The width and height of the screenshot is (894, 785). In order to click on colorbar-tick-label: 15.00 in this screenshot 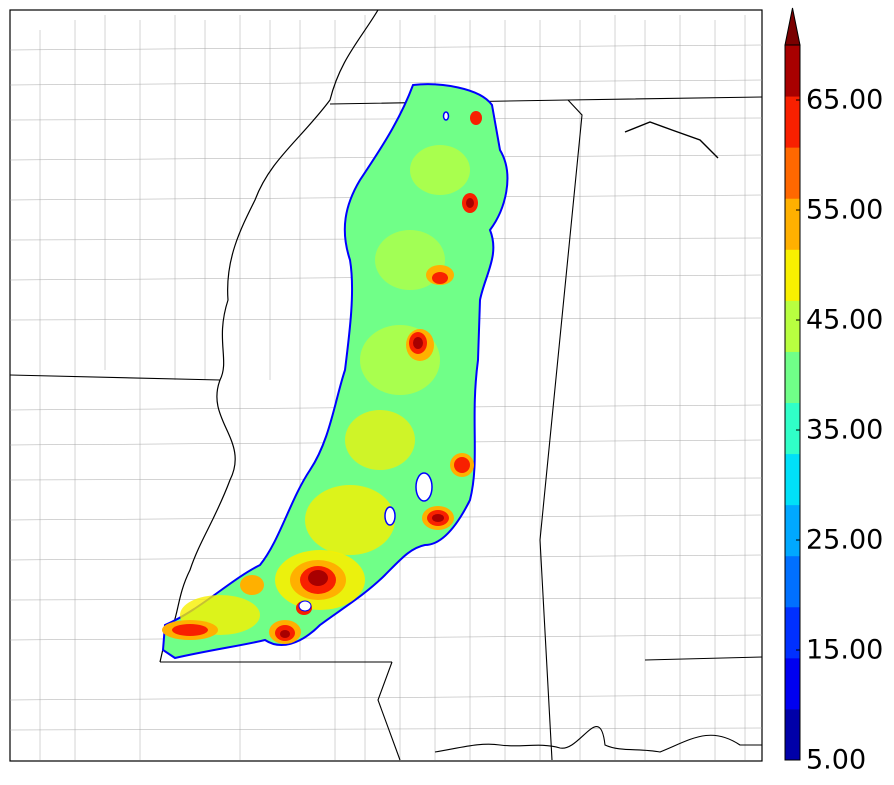, I will do `click(845, 650)`.